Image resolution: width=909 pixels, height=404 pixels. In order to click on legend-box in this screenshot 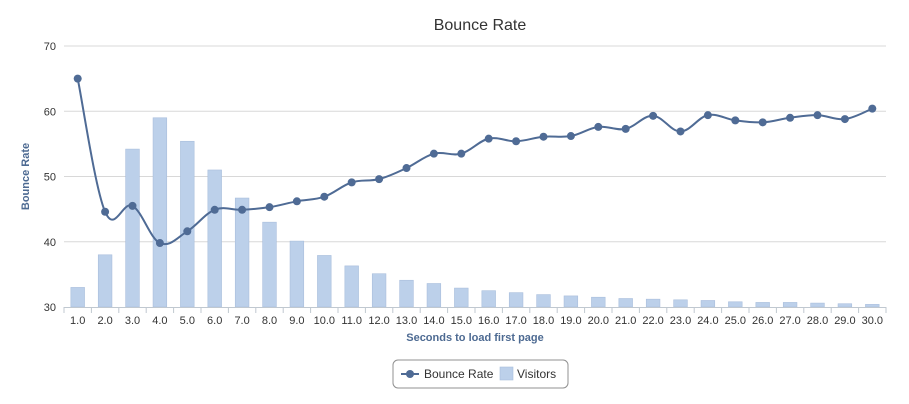, I will do `click(480, 374)`.